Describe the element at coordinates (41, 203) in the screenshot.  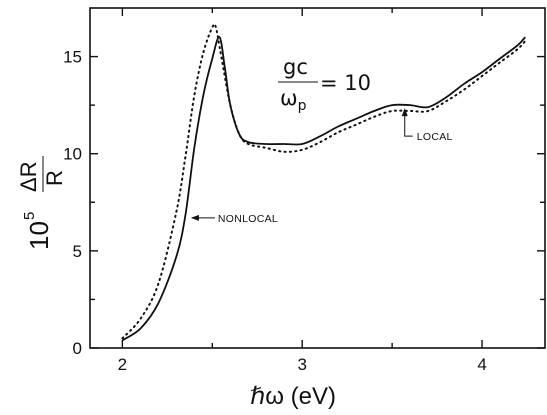
I see `y-axis-title: 10 5 ΔR R` at that location.